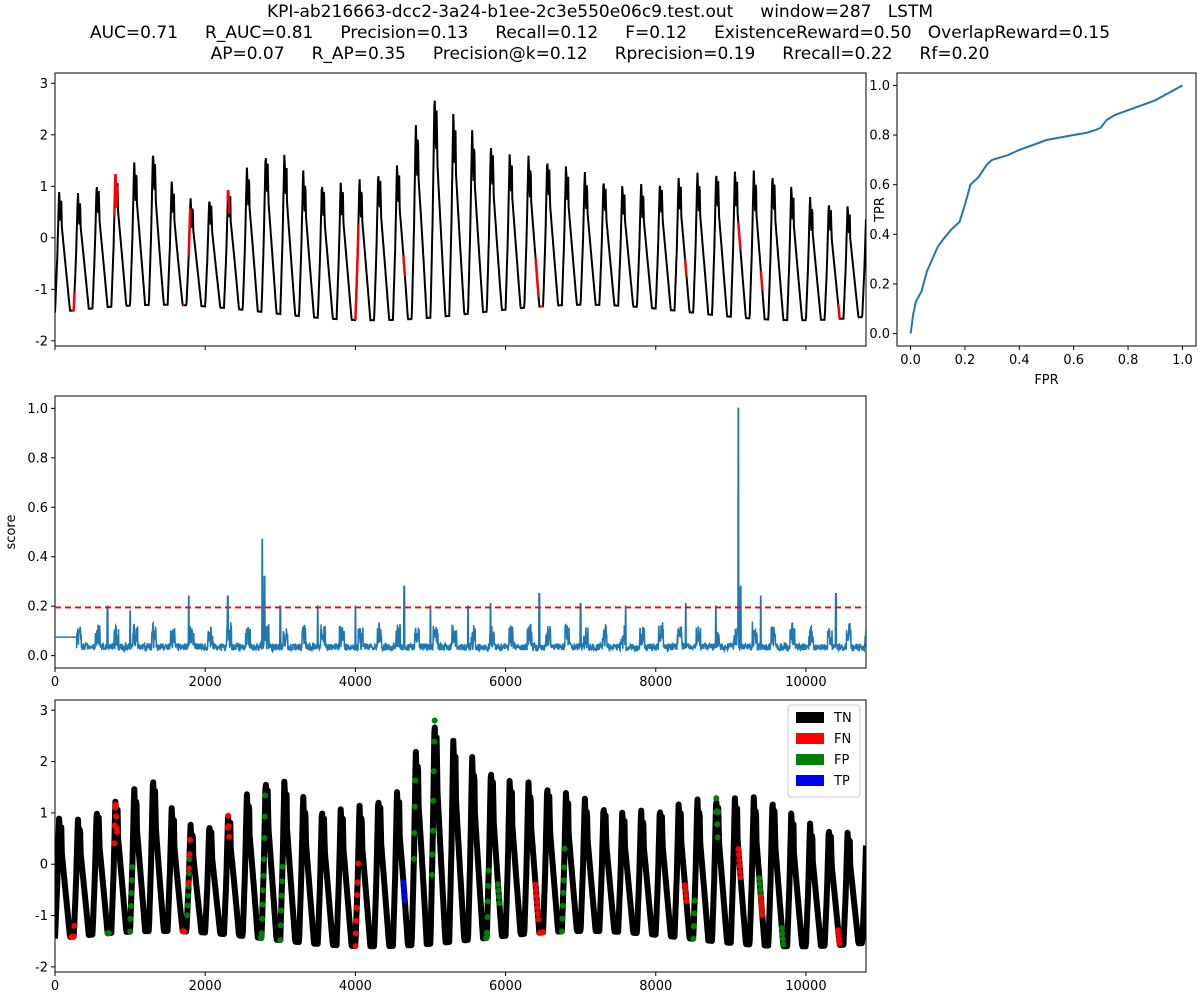  What do you see at coordinates (842, 718) in the screenshot?
I see `legend-label: TN` at bounding box center [842, 718].